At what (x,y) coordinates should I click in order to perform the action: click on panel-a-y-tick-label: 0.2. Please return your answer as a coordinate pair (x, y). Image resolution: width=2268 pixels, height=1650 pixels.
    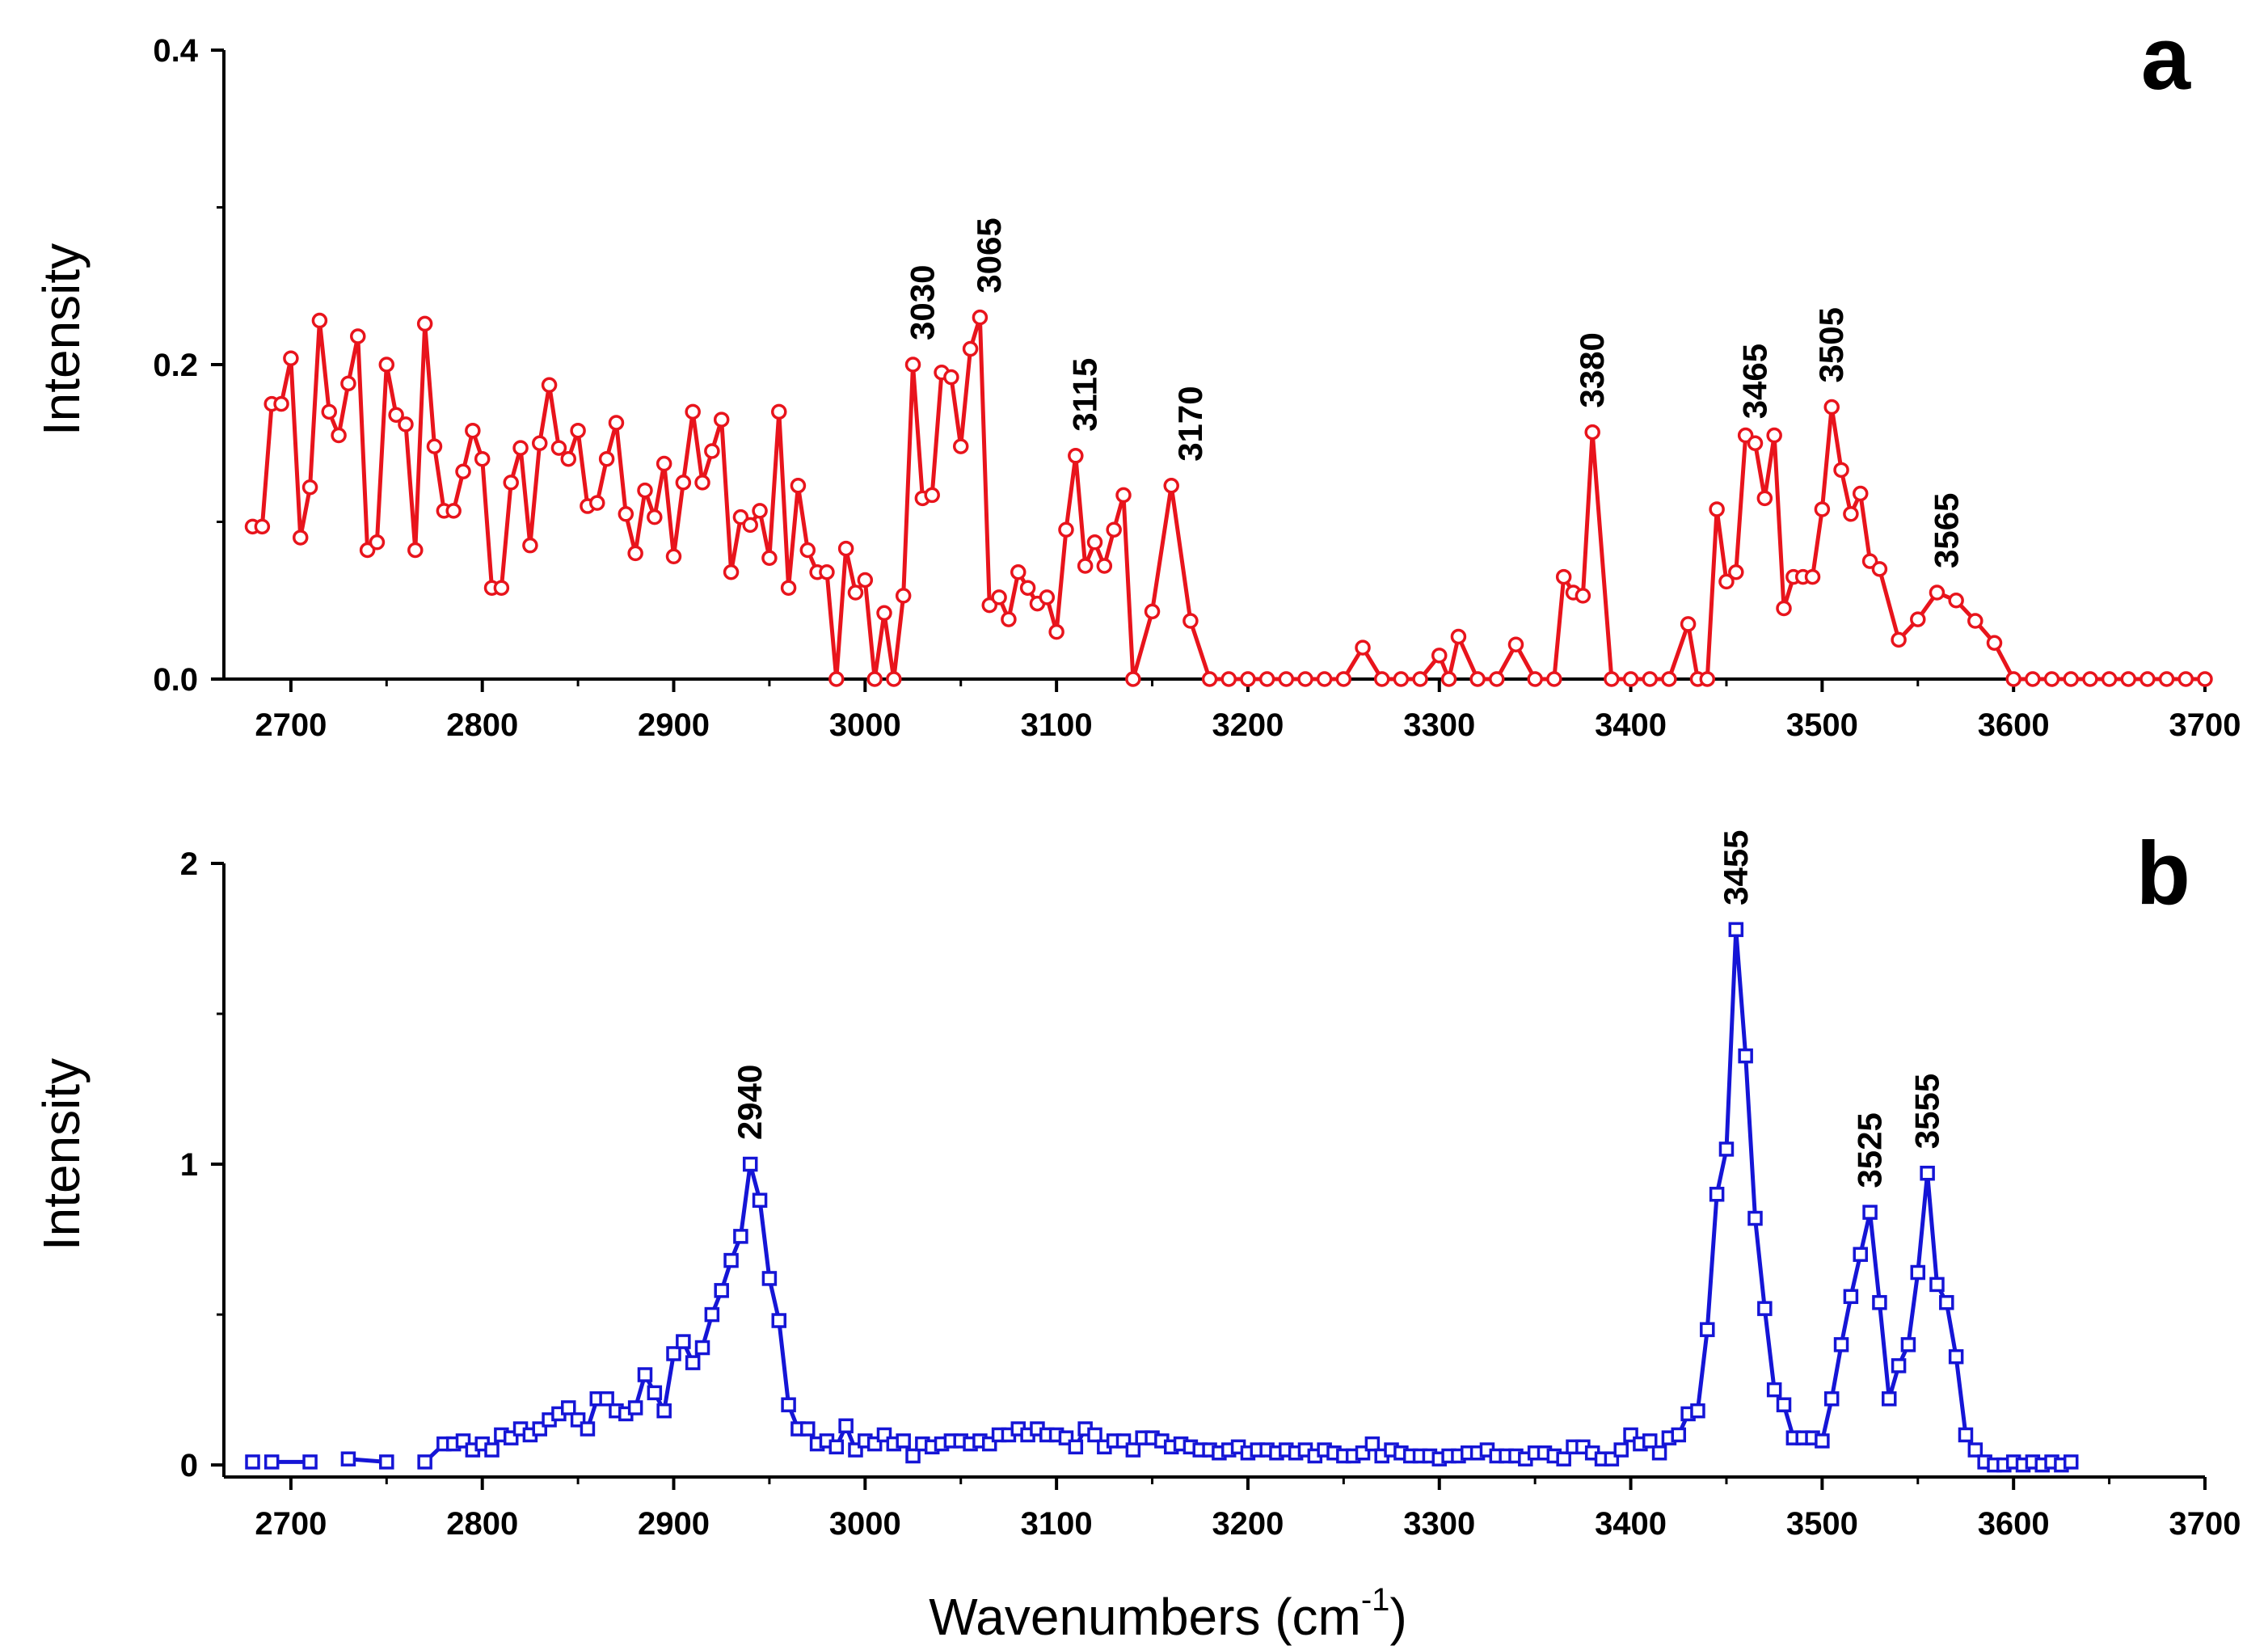
    Looking at the image, I should click on (175, 365).